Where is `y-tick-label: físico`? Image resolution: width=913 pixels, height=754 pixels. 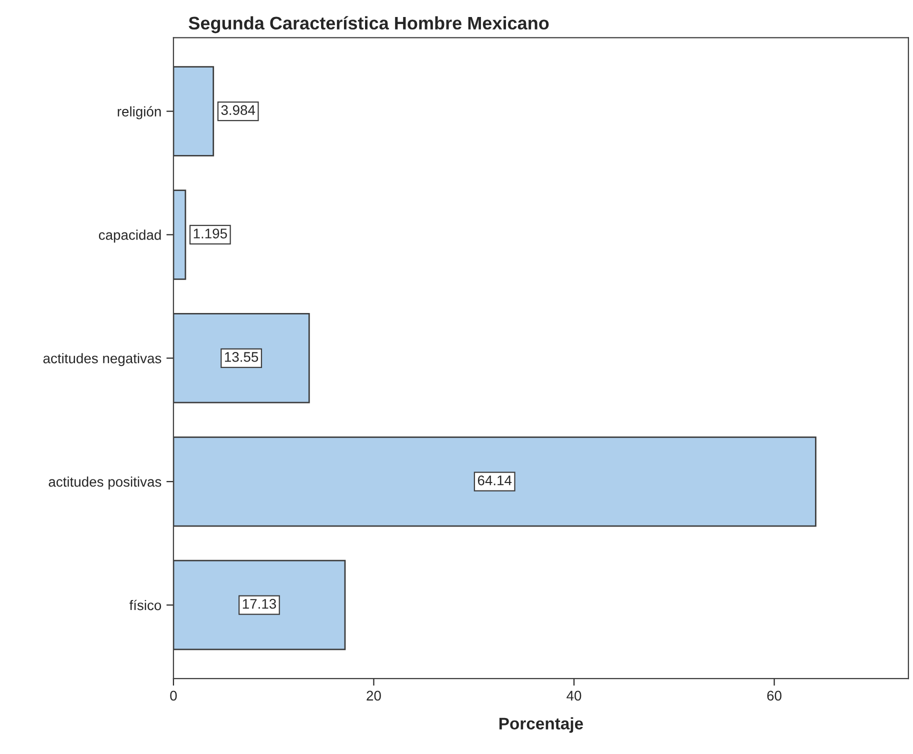 y-tick-label: físico is located at coordinates (145, 605).